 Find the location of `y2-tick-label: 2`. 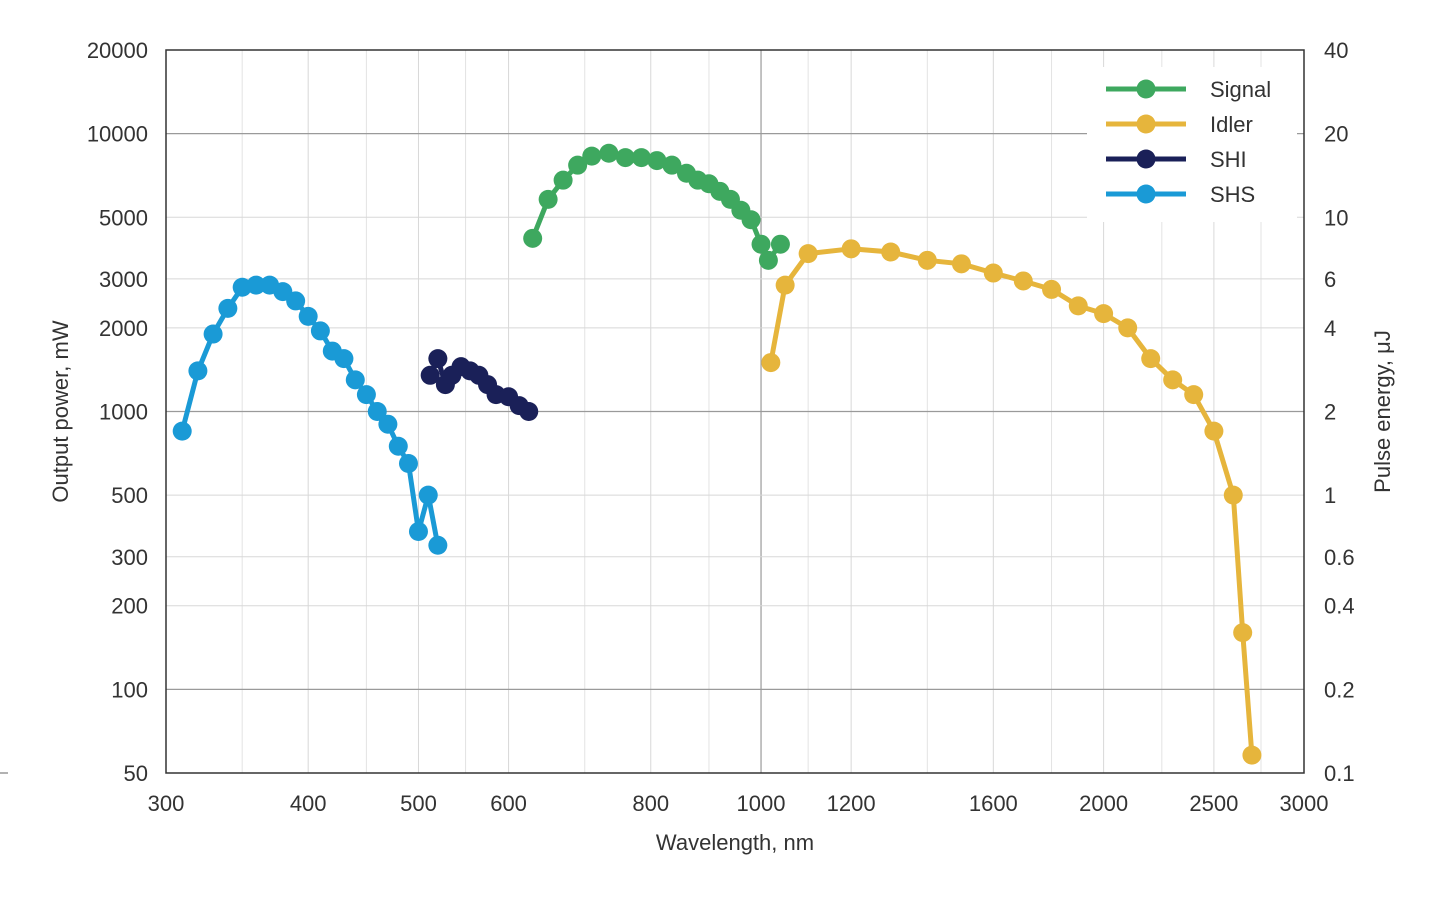

y2-tick-label: 2 is located at coordinates (1330, 412).